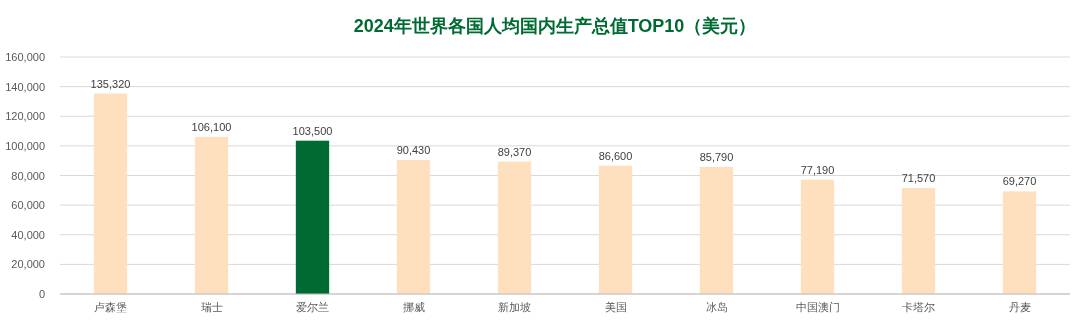 Image resolution: width=1080 pixels, height=326 pixels. What do you see at coordinates (28, 264) in the screenshot?
I see `y-tick-label: 20,000` at bounding box center [28, 264].